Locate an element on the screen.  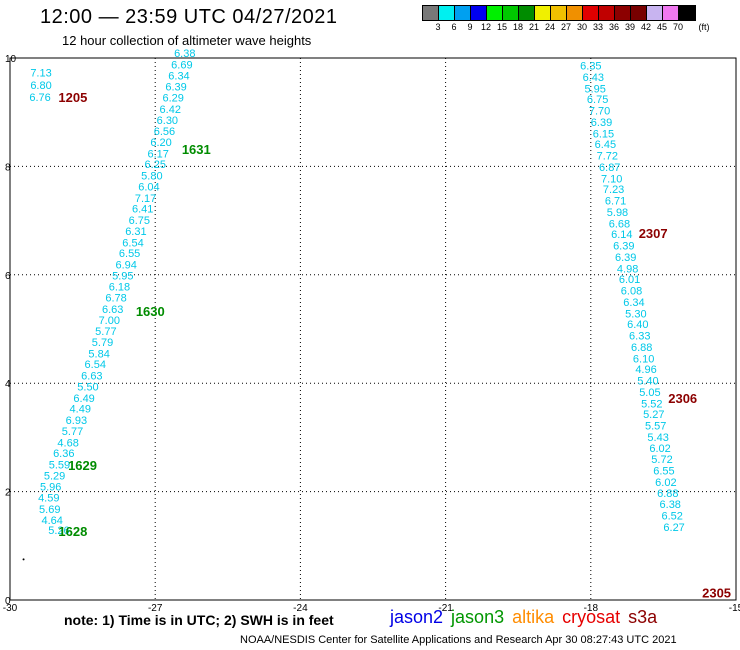
wave-height-label: 6.36 is located at coordinates (63, 454).